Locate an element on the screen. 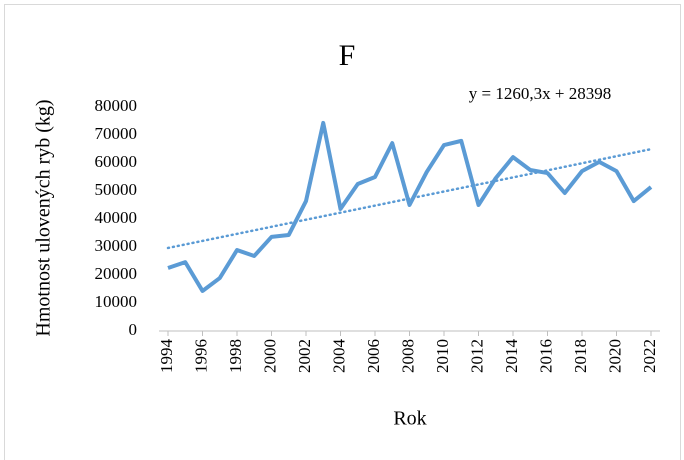  y-tick-label: 70000 is located at coordinates (116, 133).